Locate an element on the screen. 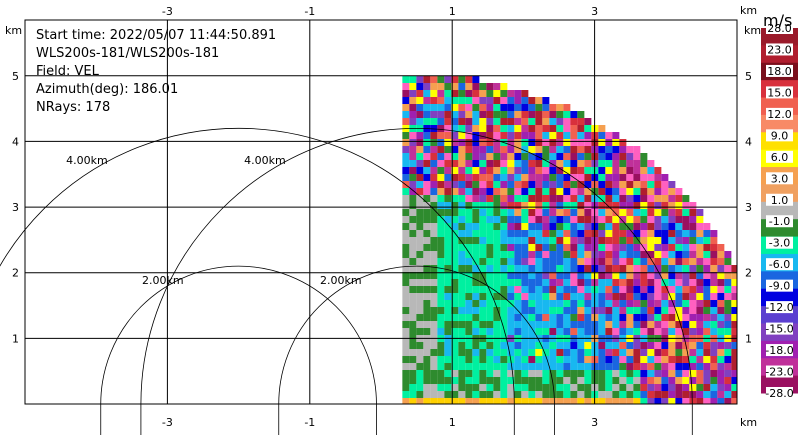 The width and height of the screenshot is (800, 435). colorbar-label-2: 18.0 is located at coordinates (779, 71).